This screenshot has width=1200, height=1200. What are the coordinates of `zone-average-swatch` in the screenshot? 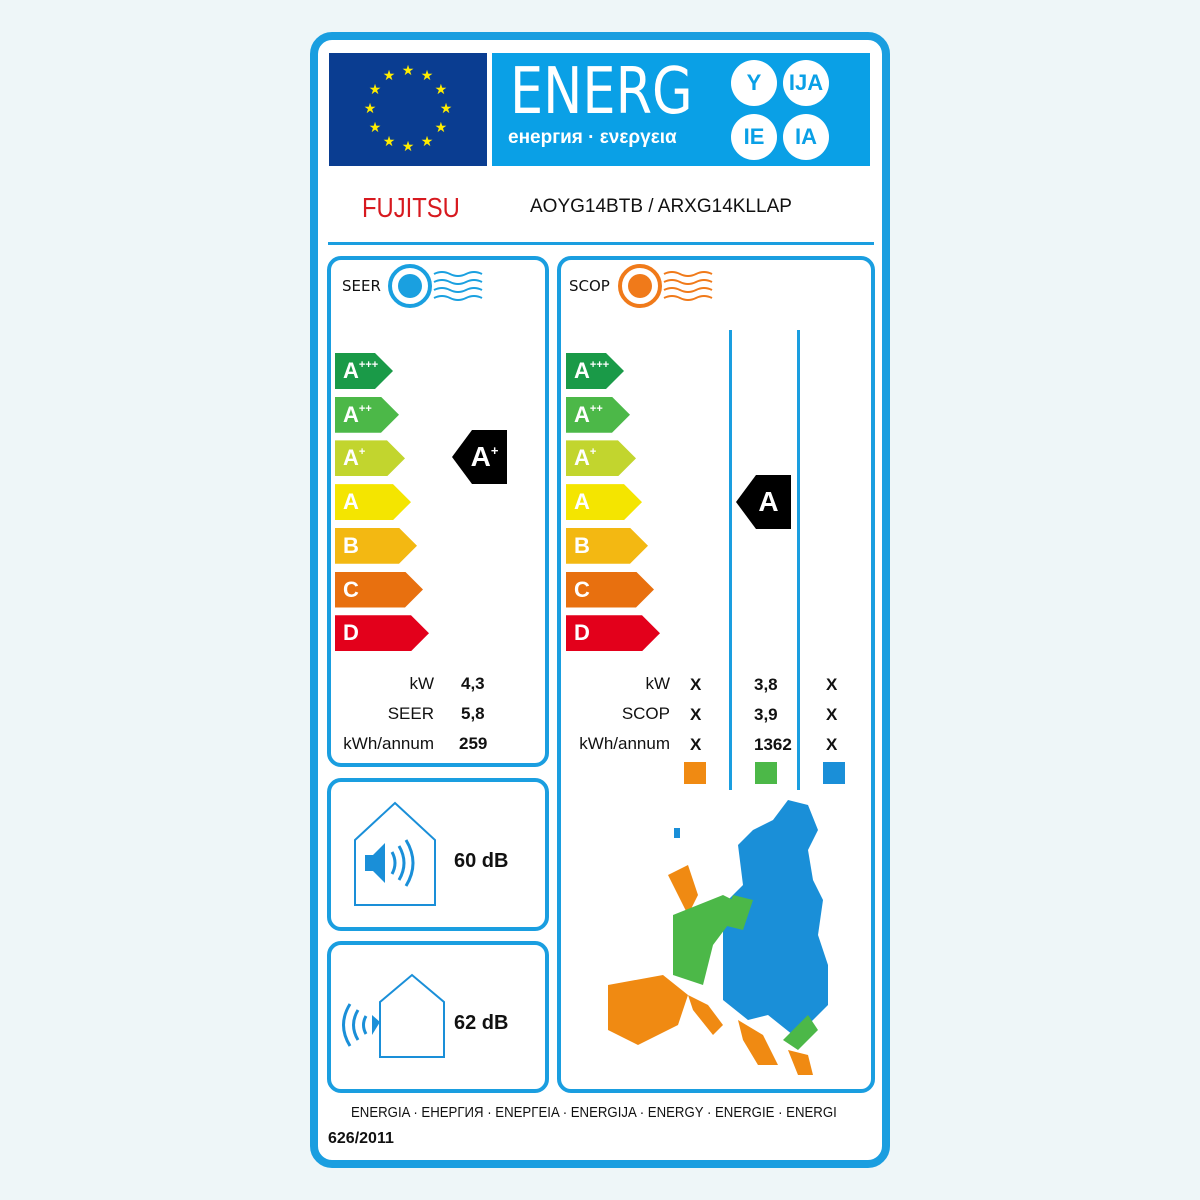 It's located at (766, 773).